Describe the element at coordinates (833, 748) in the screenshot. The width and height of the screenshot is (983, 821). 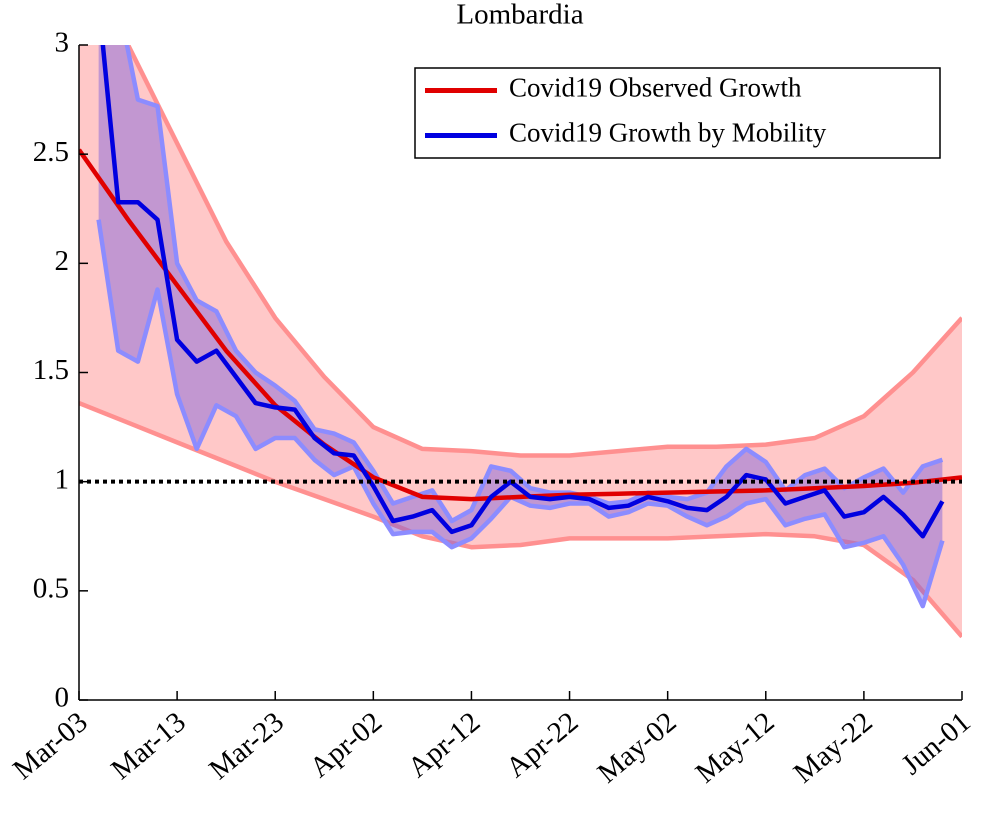
I see `x-tick-label: May-22` at that location.